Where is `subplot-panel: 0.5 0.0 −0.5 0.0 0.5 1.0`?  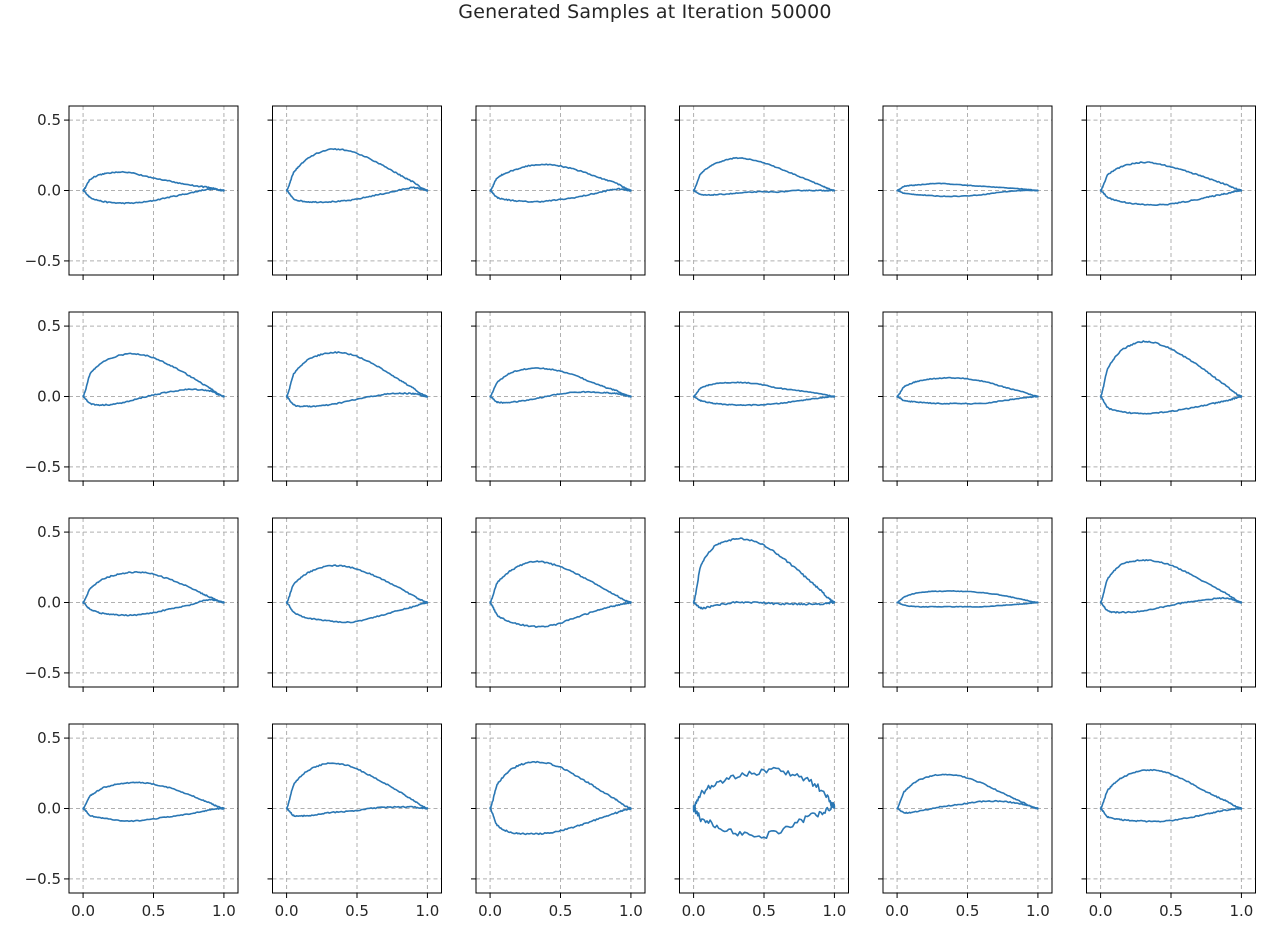 subplot-panel: 0.5 0.0 −0.5 0.0 0.5 1.0 is located at coordinates (132, 821).